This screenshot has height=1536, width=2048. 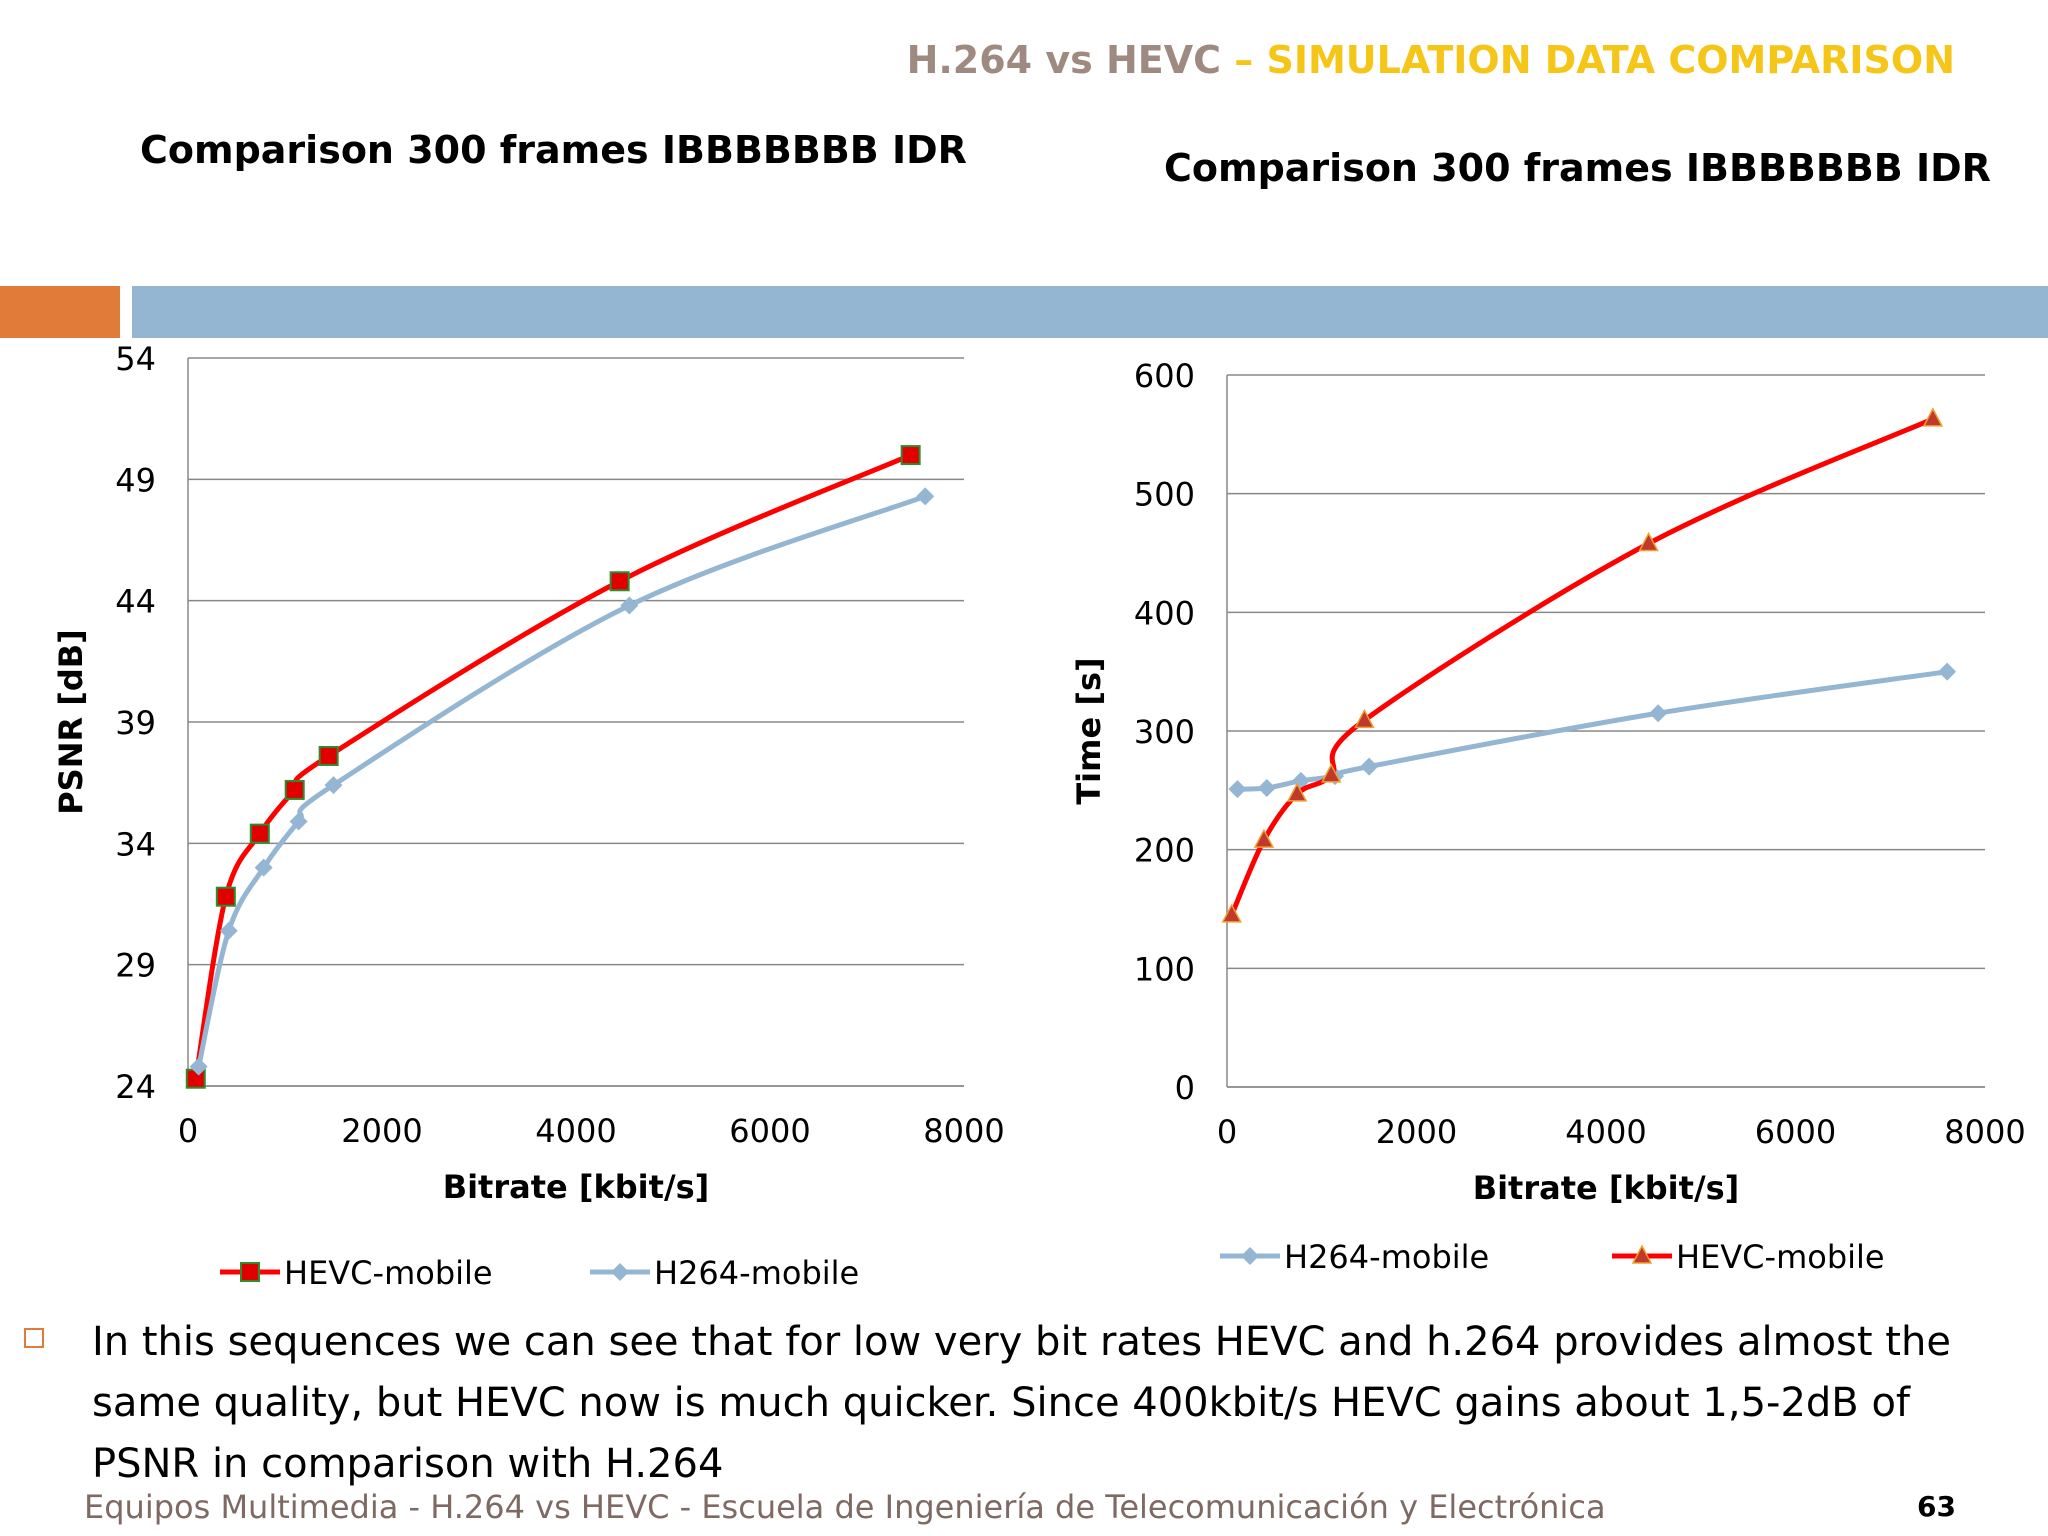 What do you see at coordinates (1089, 730) in the screenshot?
I see `time-yaxis-label: Time [s]` at bounding box center [1089, 730].